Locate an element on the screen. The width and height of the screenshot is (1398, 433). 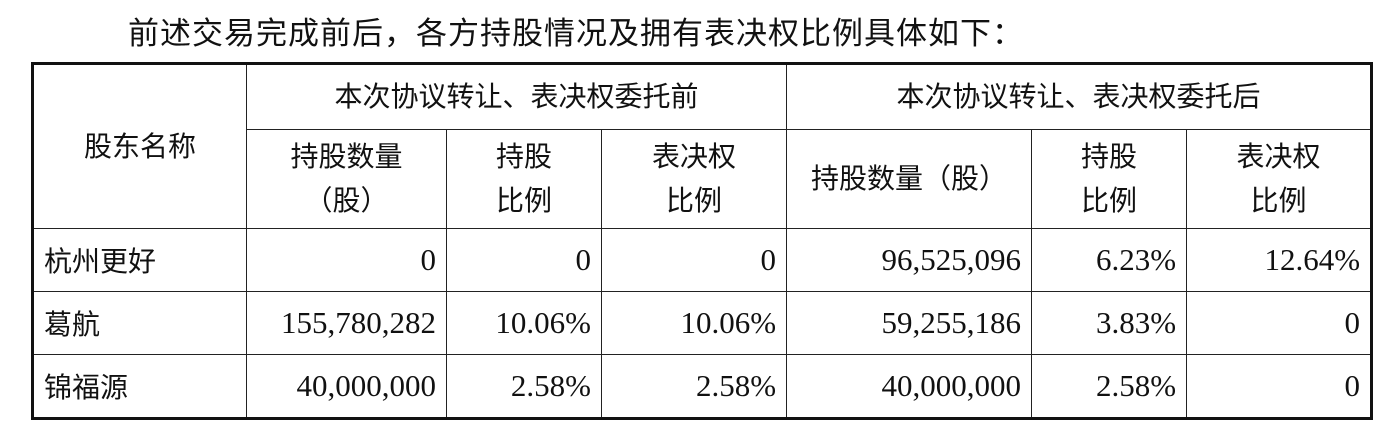
cell-value: 96,525,096 is located at coordinates (909, 260).